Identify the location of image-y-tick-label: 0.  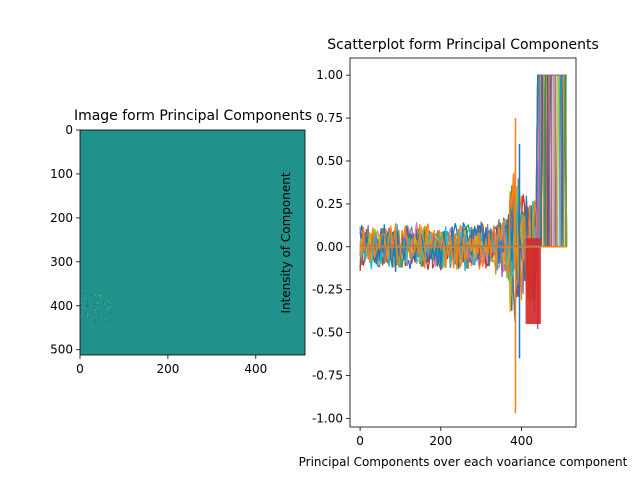
(69, 130).